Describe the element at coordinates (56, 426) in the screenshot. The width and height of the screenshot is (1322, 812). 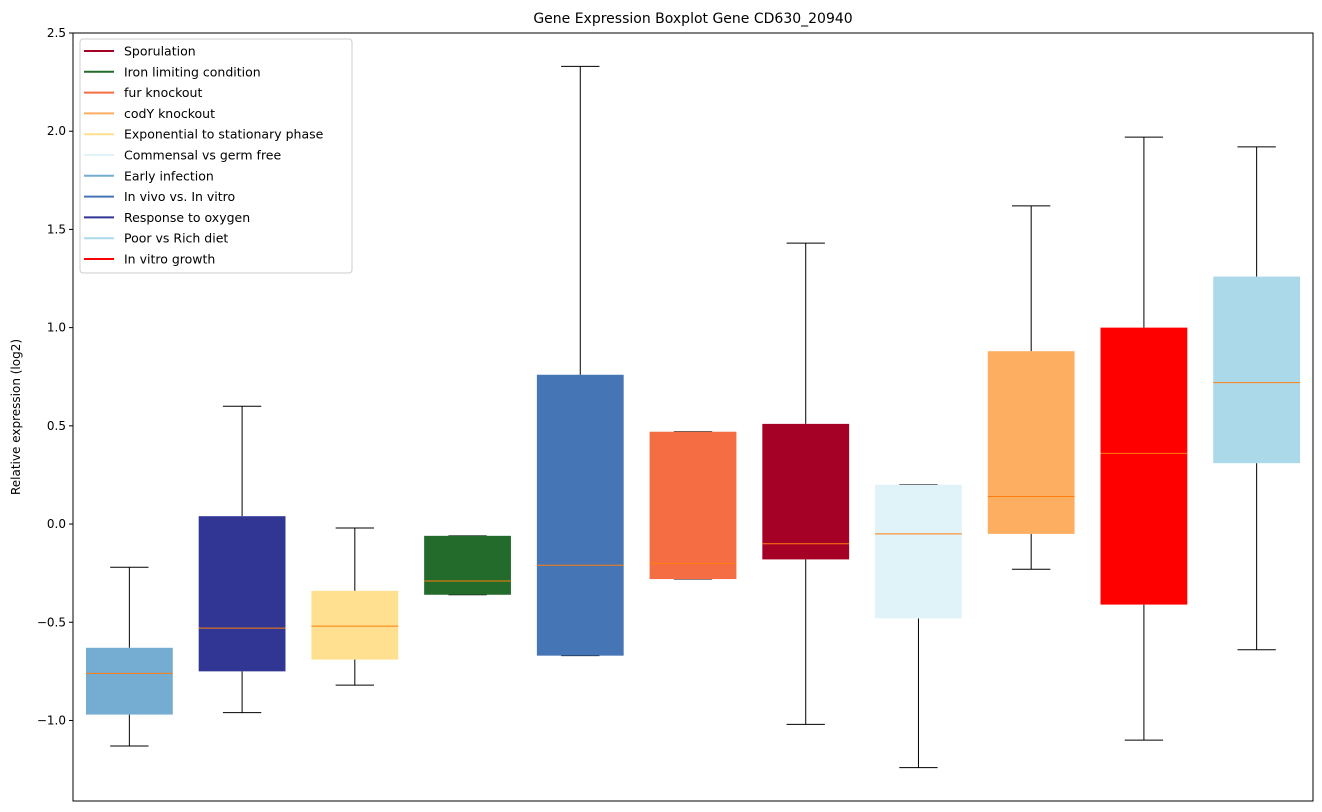
I see `y-tick-label: 0.5` at that location.